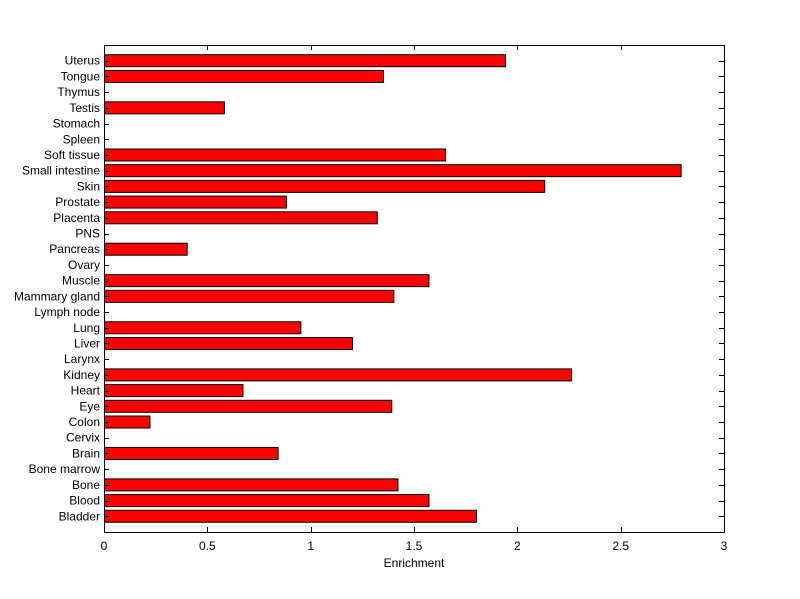 The width and height of the screenshot is (800, 599). Describe the element at coordinates (338, 375) in the screenshot. I see `bar-kidney` at that location.